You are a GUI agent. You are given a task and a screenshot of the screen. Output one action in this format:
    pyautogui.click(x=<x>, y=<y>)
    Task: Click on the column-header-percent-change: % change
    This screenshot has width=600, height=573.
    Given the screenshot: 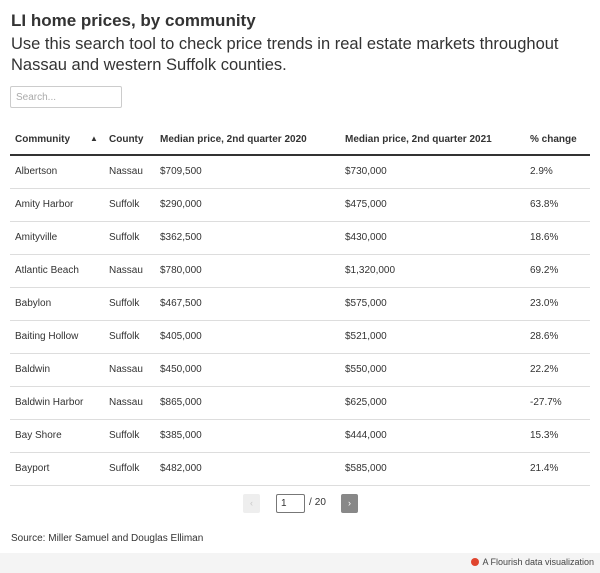 What is the action you would take?
    pyautogui.click(x=557, y=140)
    